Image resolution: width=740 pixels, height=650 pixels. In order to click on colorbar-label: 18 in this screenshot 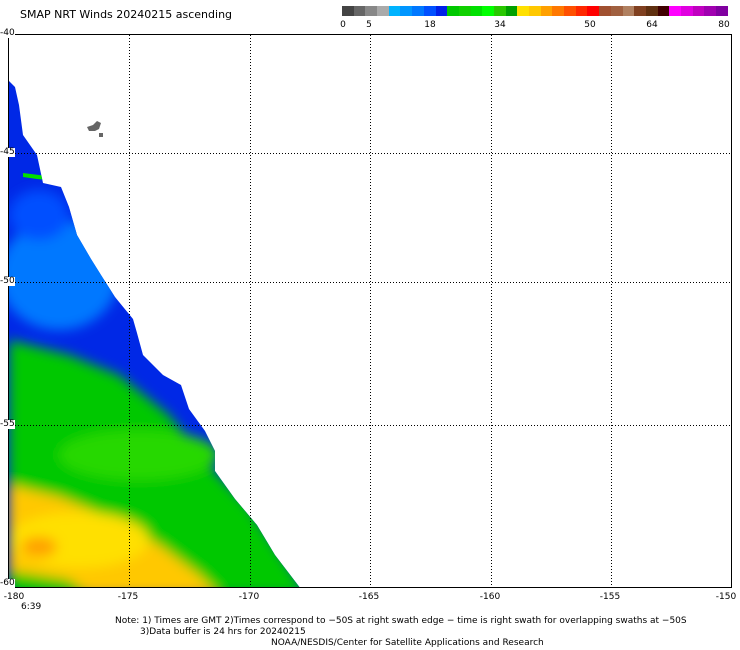, I will do `click(430, 25)`.